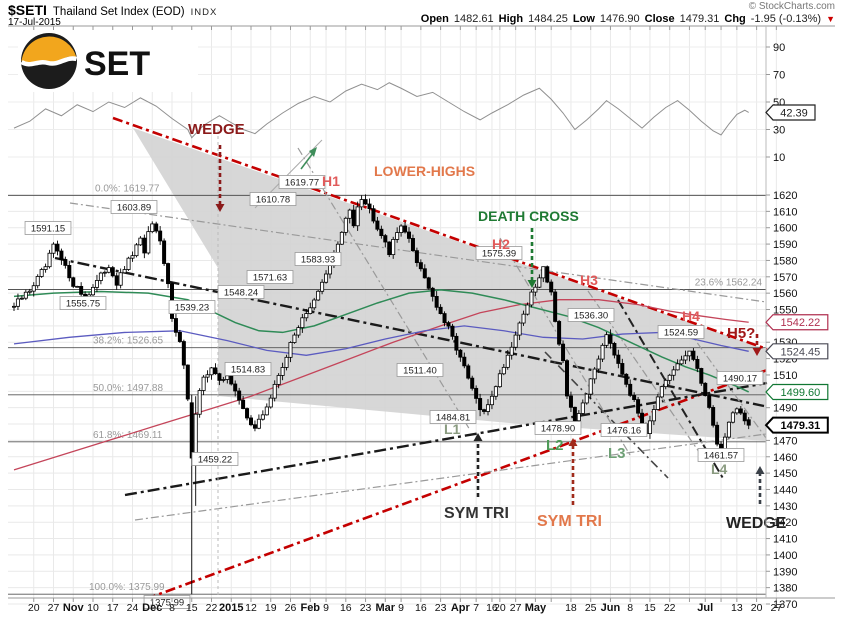  What do you see at coordinates (501, 244) in the screenshot?
I see `h2-label: H2` at bounding box center [501, 244].